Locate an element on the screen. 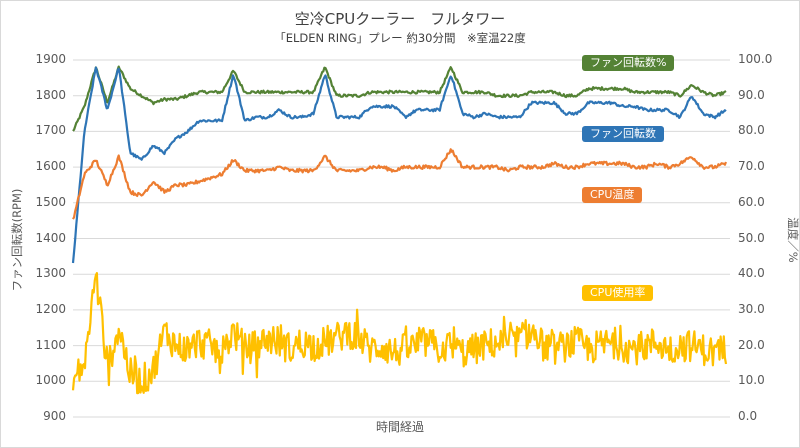 This screenshot has width=800, height=448. y-tick-left: 1600 is located at coordinates (50, 166).